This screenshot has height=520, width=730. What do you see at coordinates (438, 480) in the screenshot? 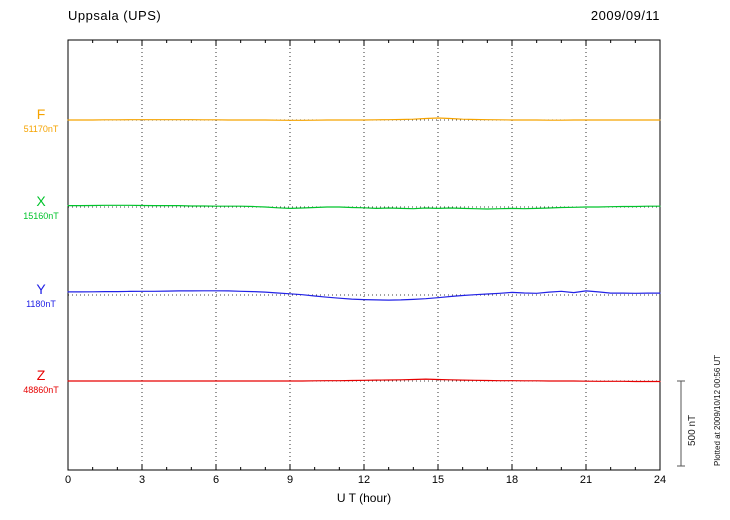
I see `x-tick-label: 15` at bounding box center [438, 480].